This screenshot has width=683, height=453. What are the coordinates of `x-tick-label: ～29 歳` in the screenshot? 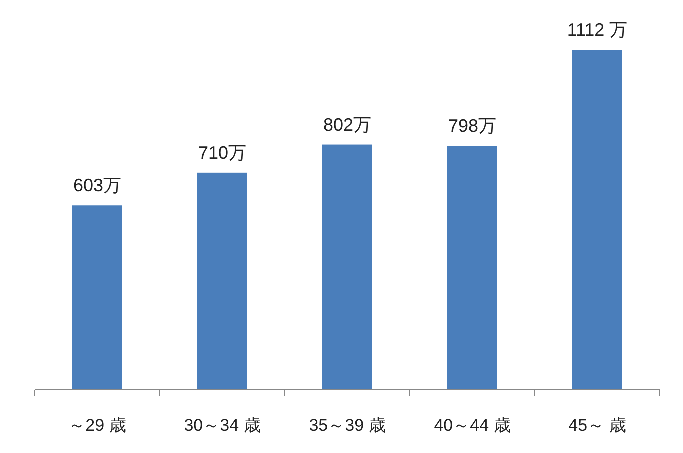 It's located at (97, 425).